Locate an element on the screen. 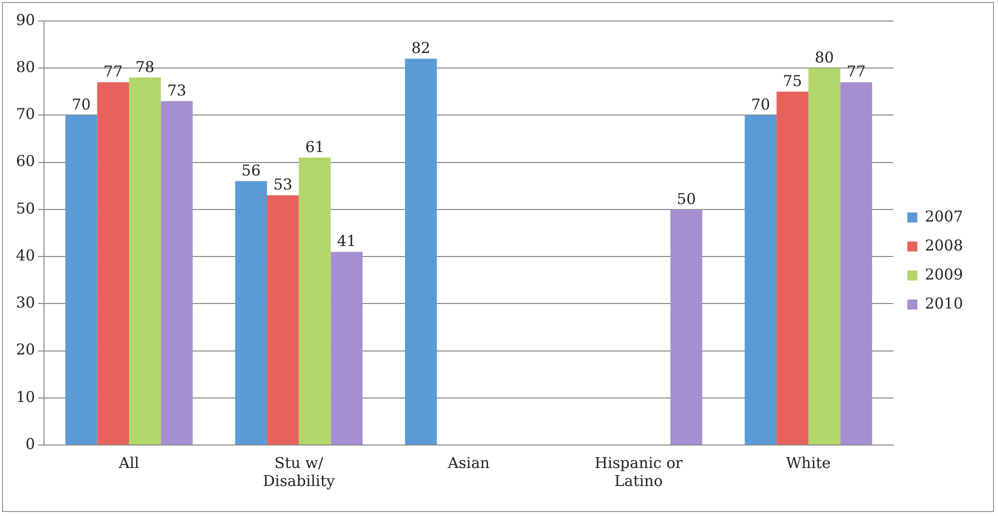 Image resolution: width=998 pixels, height=516 pixels. data-label: 56 is located at coordinates (251, 171).